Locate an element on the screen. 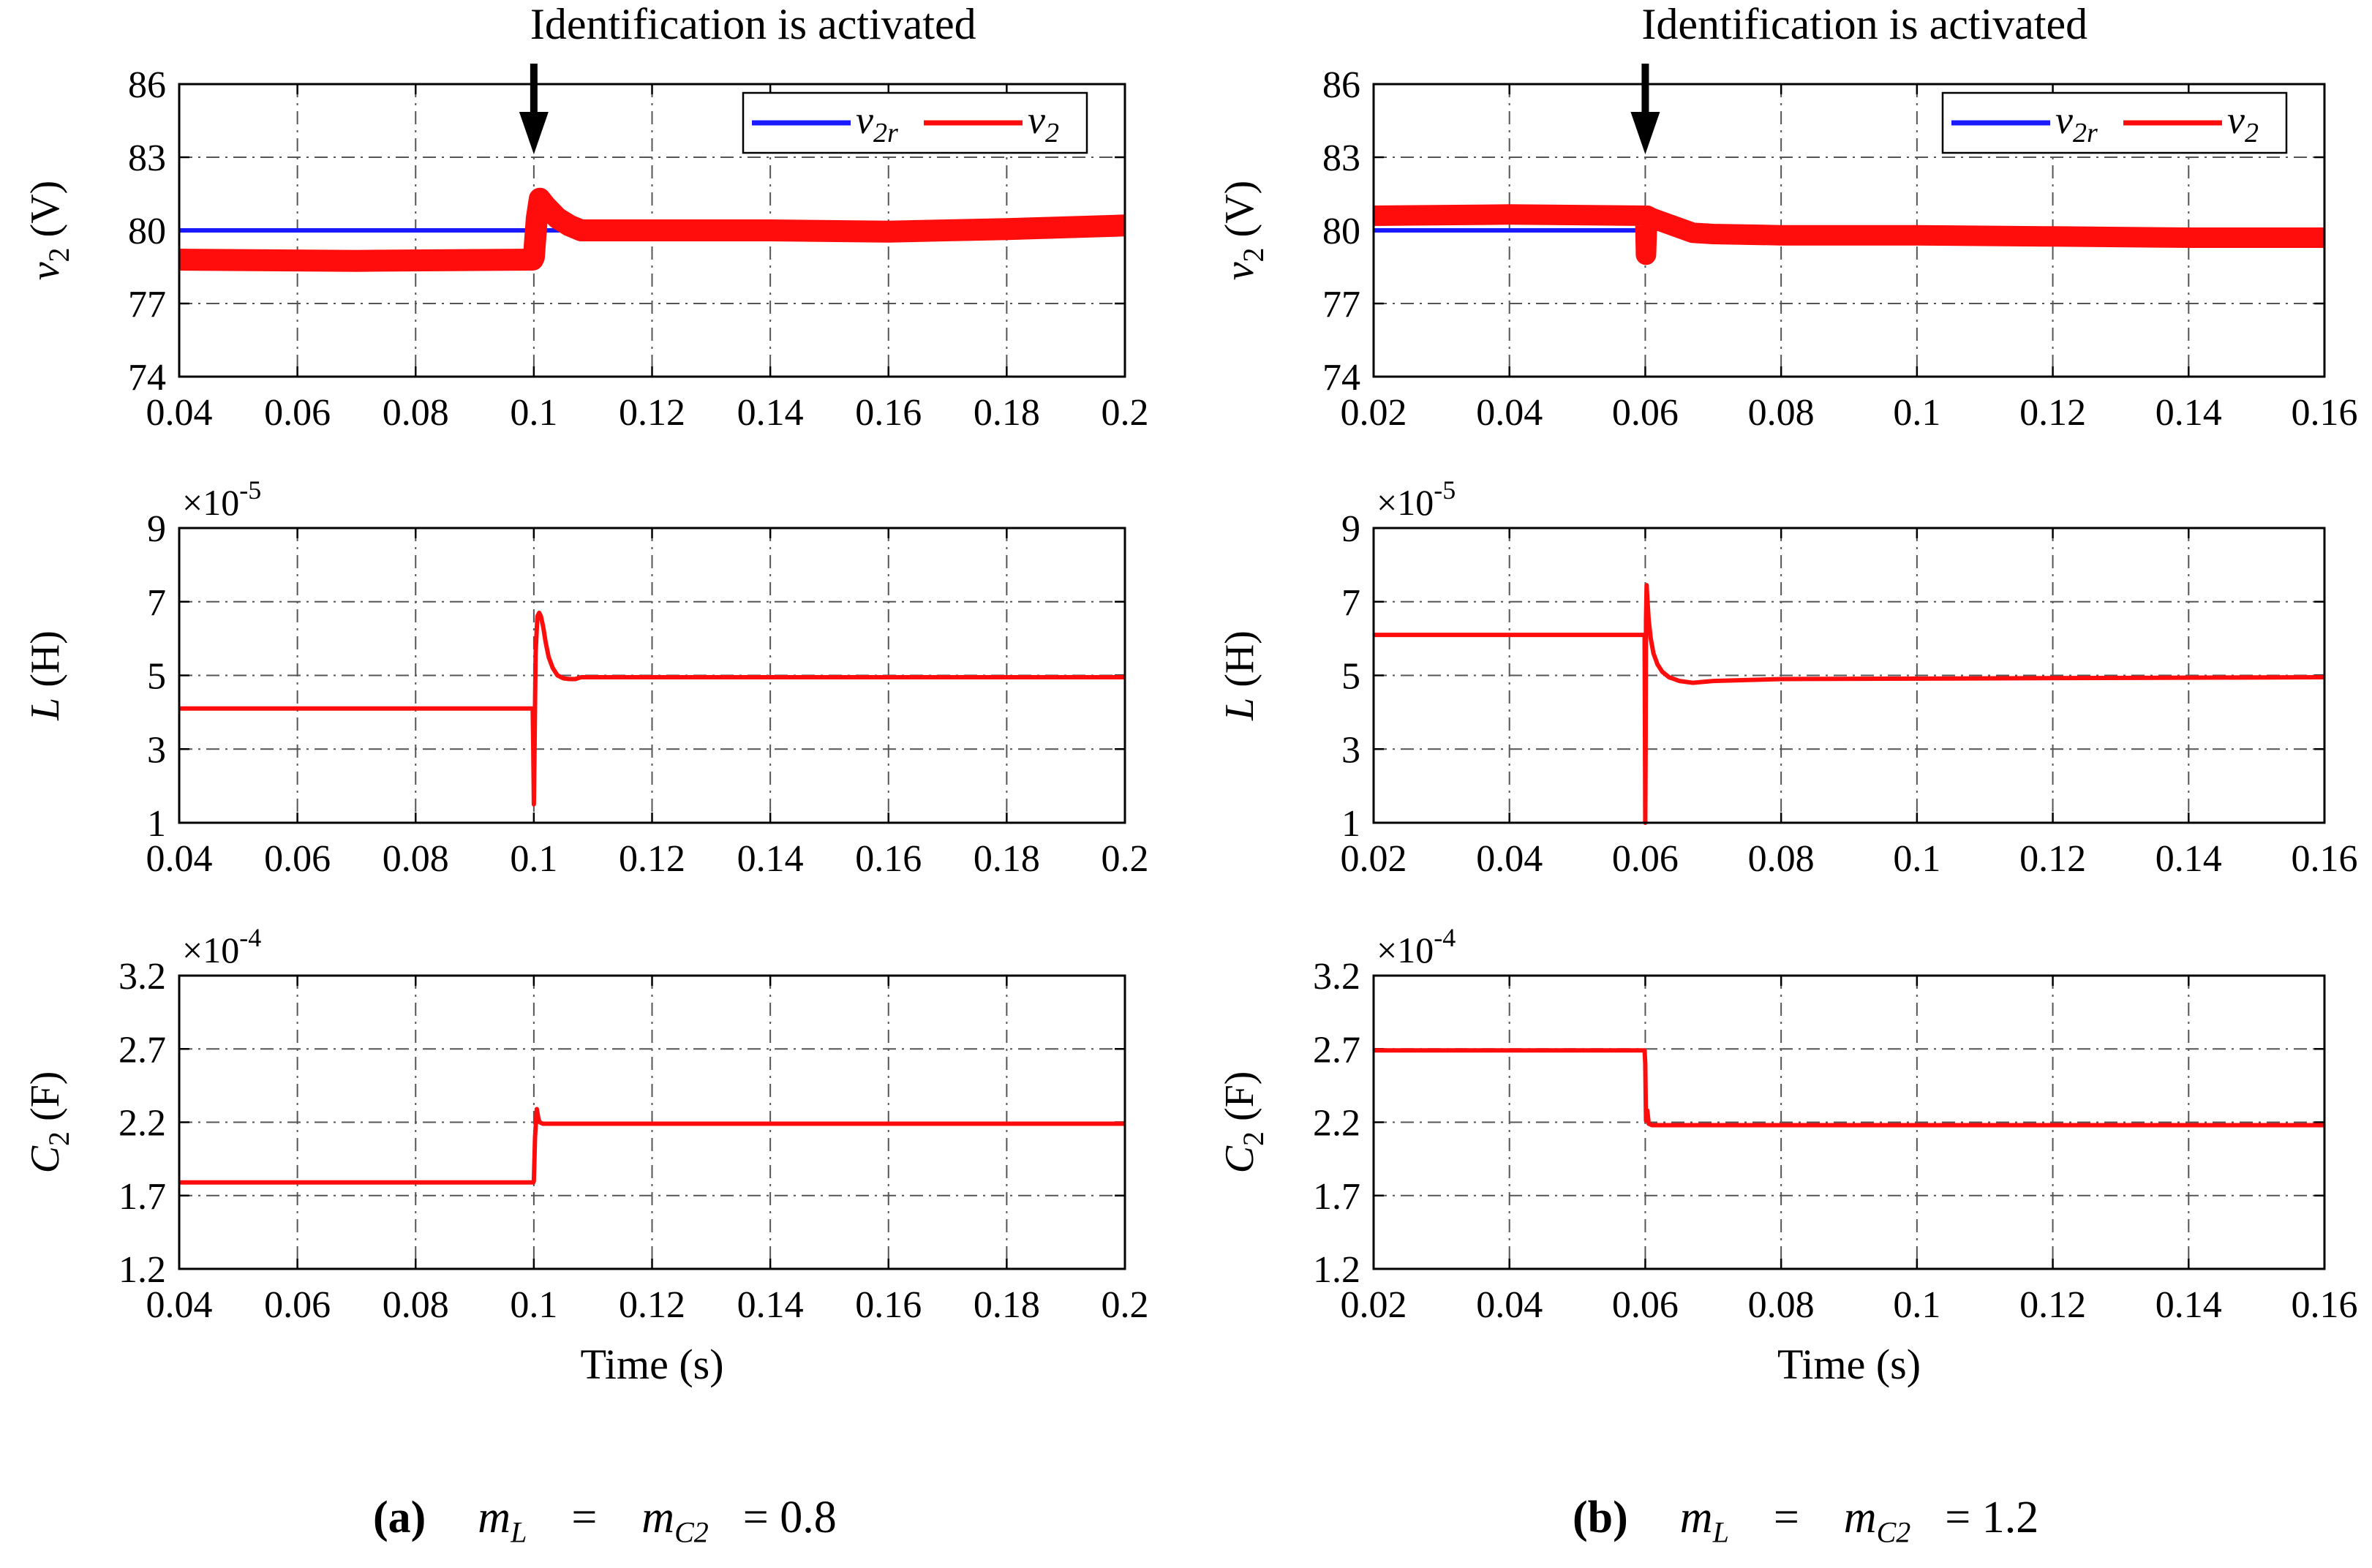  caption-b-m2: m is located at coordinates (1860, 1517).